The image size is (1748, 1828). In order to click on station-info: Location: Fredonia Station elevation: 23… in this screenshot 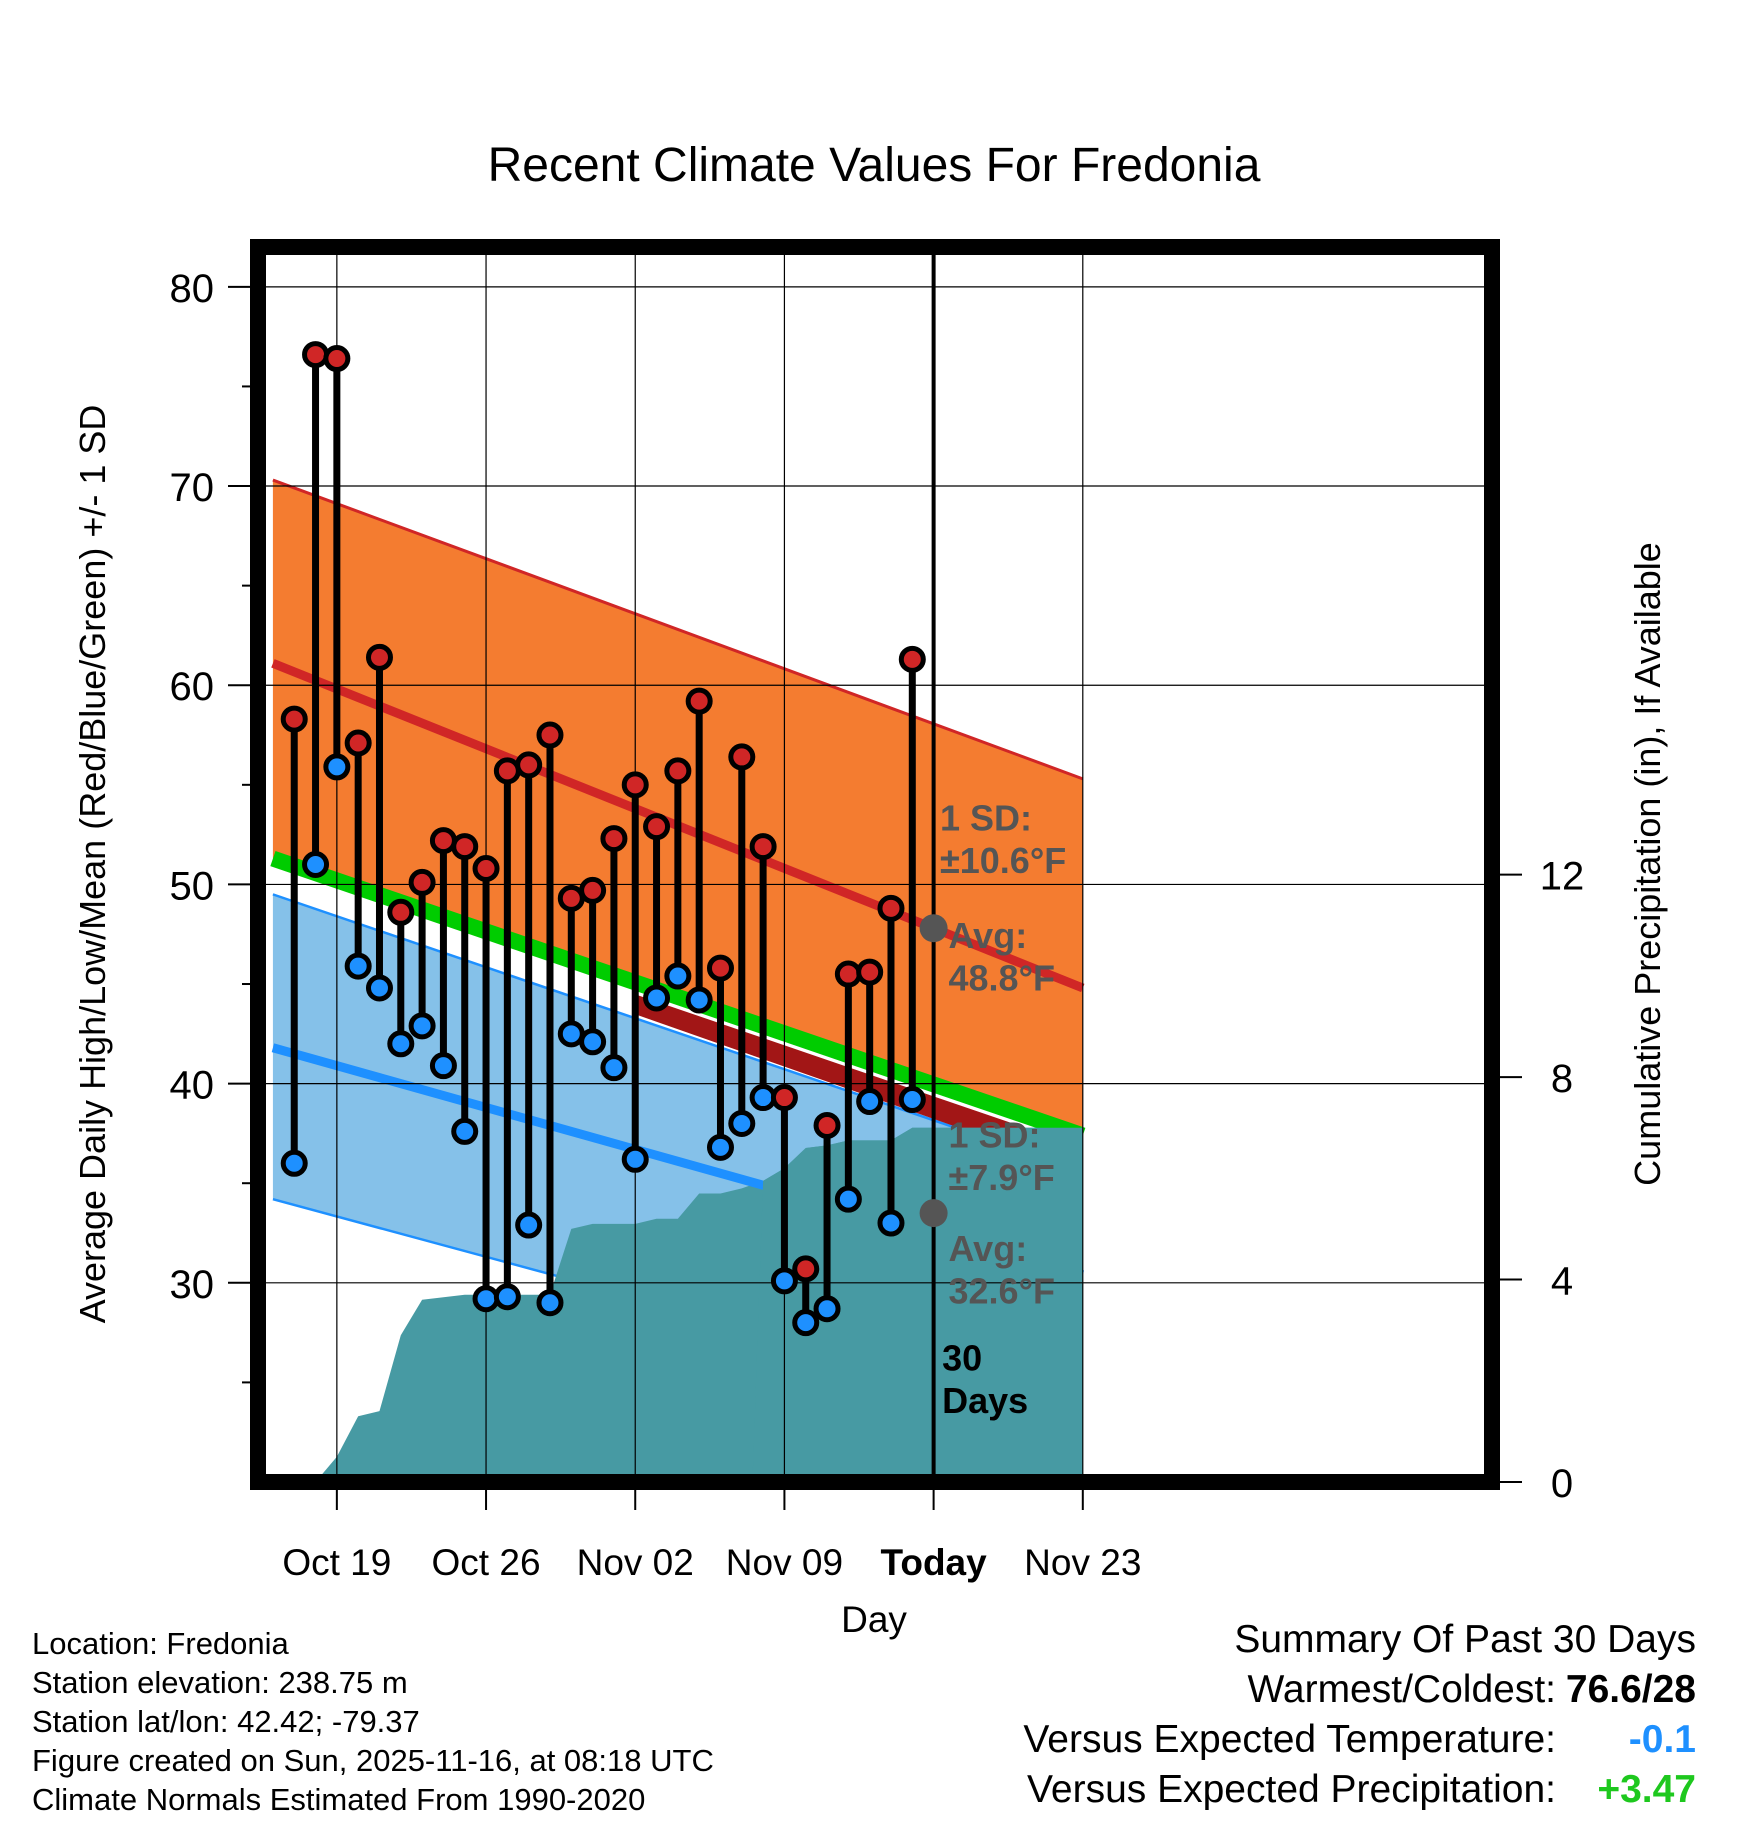, I will do `click(373, 1721)`.